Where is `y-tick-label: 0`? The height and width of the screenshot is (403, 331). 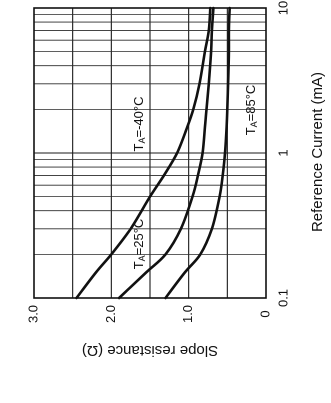 y-tick-label: 0 is located at coordinates (264, 313).